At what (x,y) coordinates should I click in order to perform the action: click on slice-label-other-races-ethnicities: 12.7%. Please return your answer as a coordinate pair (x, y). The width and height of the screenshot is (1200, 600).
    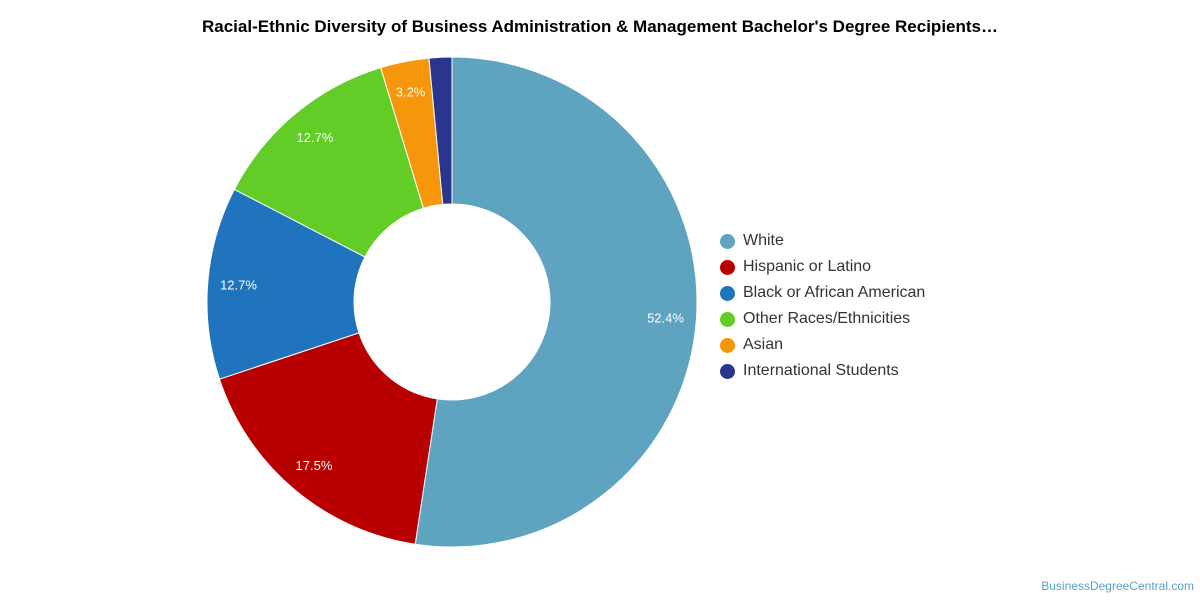
    Looking at the image, I should click on (315, 137).